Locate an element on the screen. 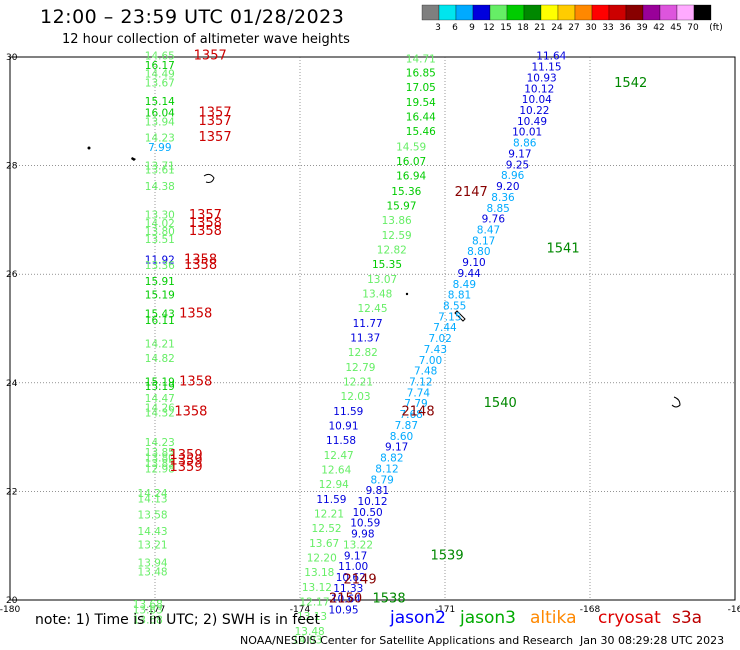 Image resolution: width=740 pixels, height=650 pixels. wave-height-label: 7.44 is located at coordinates (445, 328).